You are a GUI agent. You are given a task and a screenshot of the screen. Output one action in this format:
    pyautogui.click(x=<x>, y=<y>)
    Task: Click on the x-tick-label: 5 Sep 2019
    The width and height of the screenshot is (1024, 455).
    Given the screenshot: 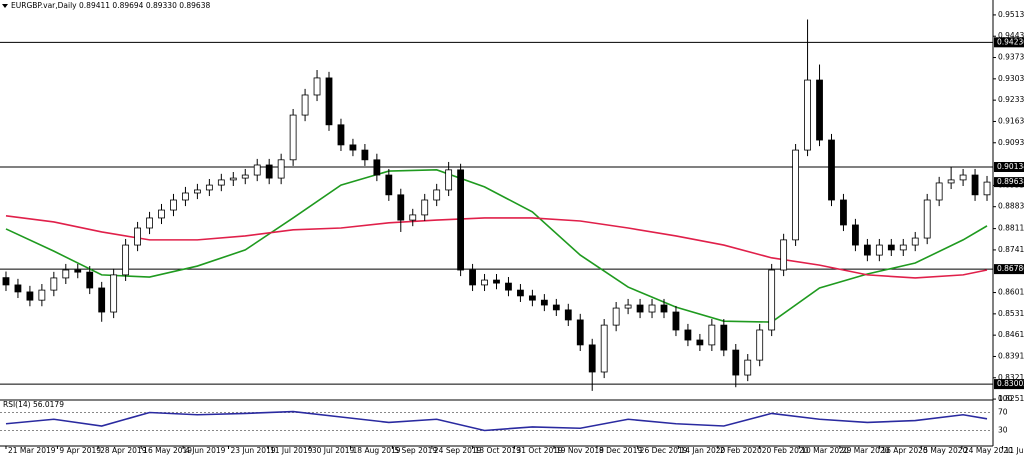 What is the action you would take?
    pyautogui.click(x=415, y=450)
    